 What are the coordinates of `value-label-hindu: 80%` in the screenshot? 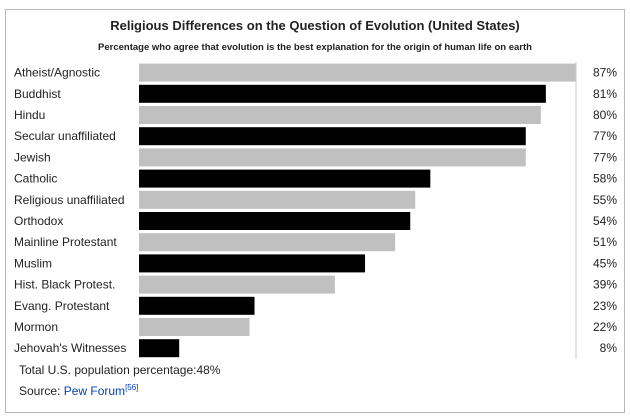 It's located at (605, 115).